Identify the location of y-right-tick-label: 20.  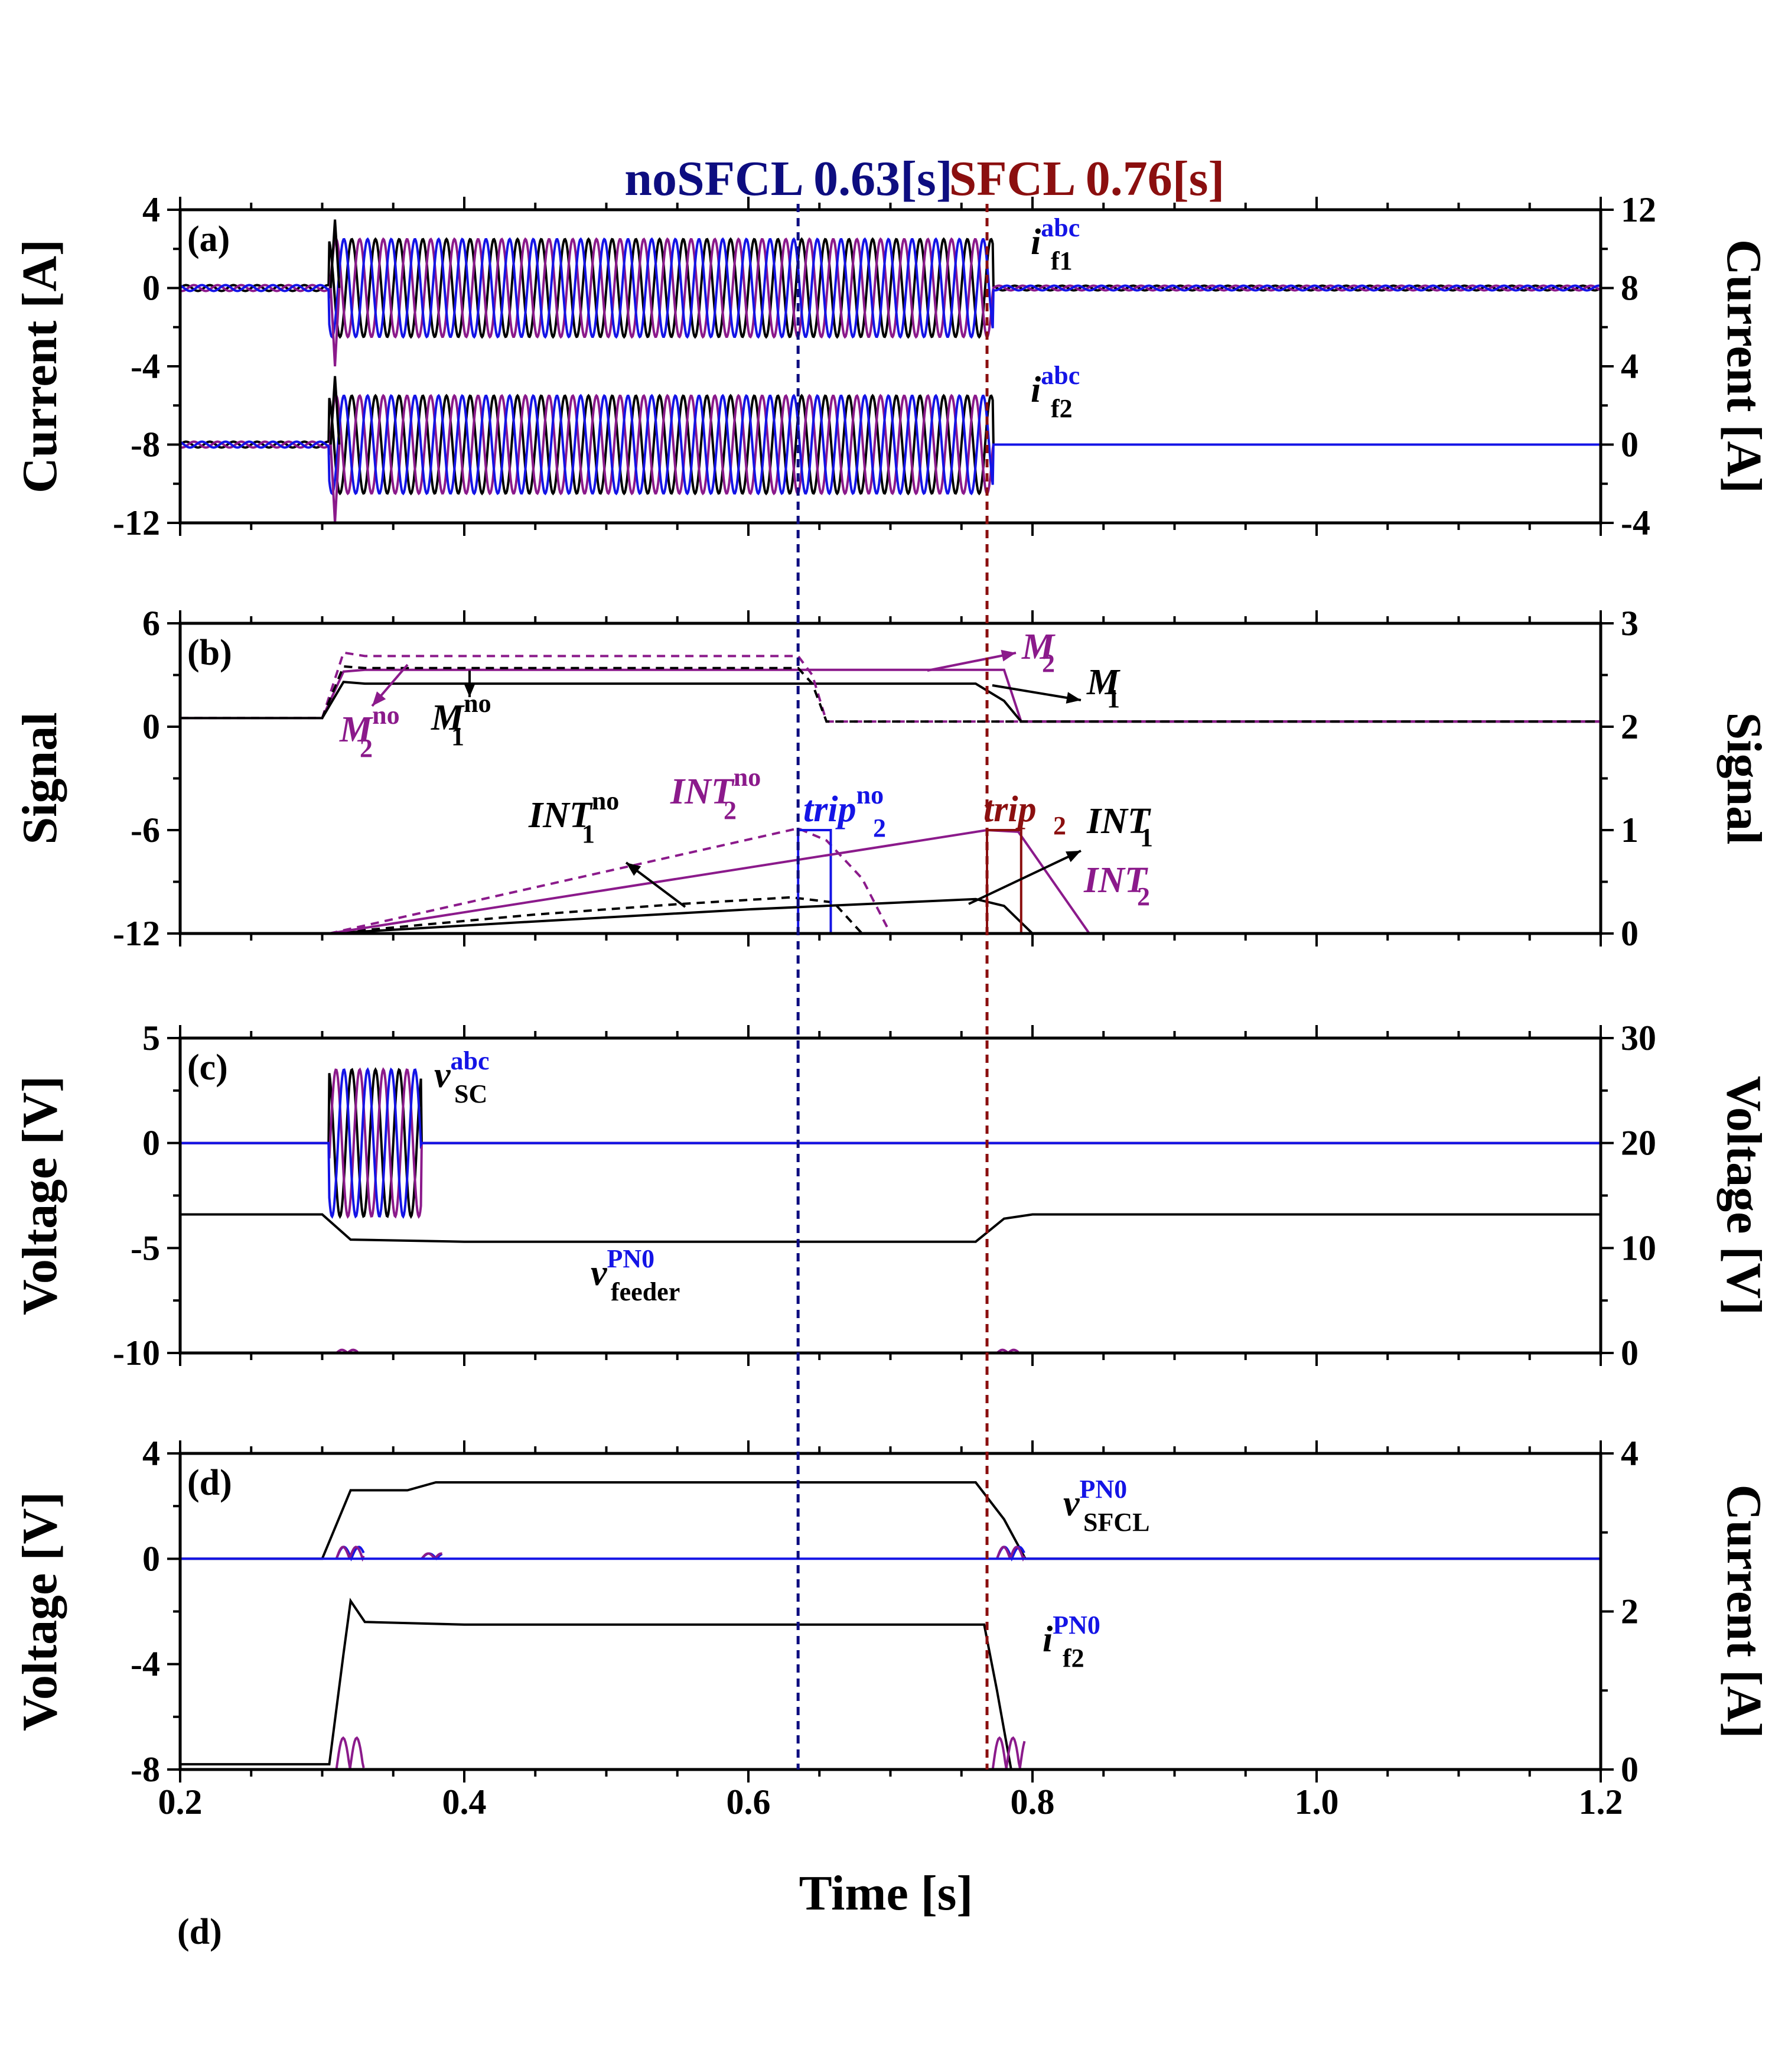
(1638, 1143).